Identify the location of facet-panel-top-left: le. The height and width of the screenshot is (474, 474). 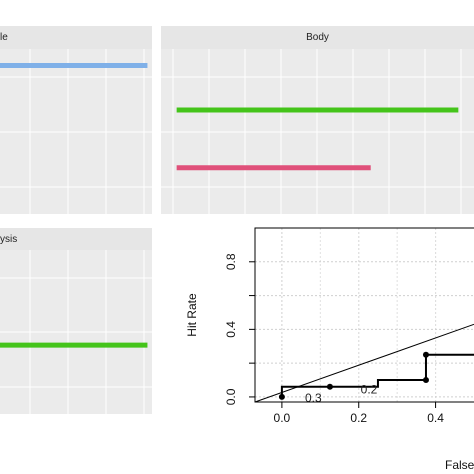
(76, 107).